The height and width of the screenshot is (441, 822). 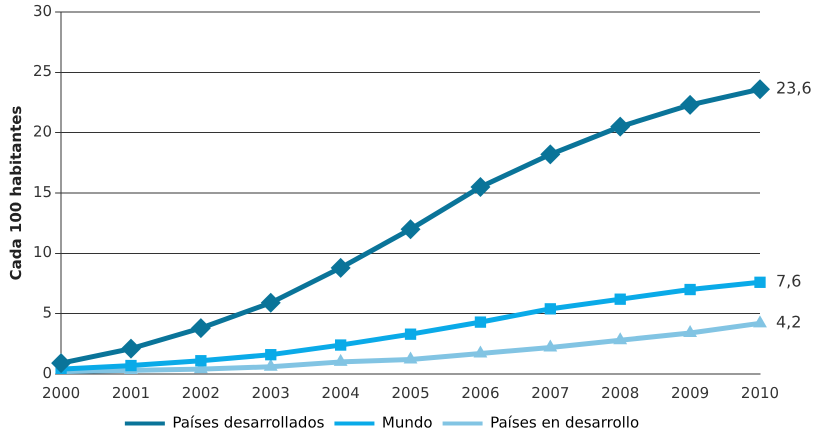 What do you see at coordinates (407, 422) in the screenshot?
I see `legend-label: Mundo` at bounding box center [407, 422].